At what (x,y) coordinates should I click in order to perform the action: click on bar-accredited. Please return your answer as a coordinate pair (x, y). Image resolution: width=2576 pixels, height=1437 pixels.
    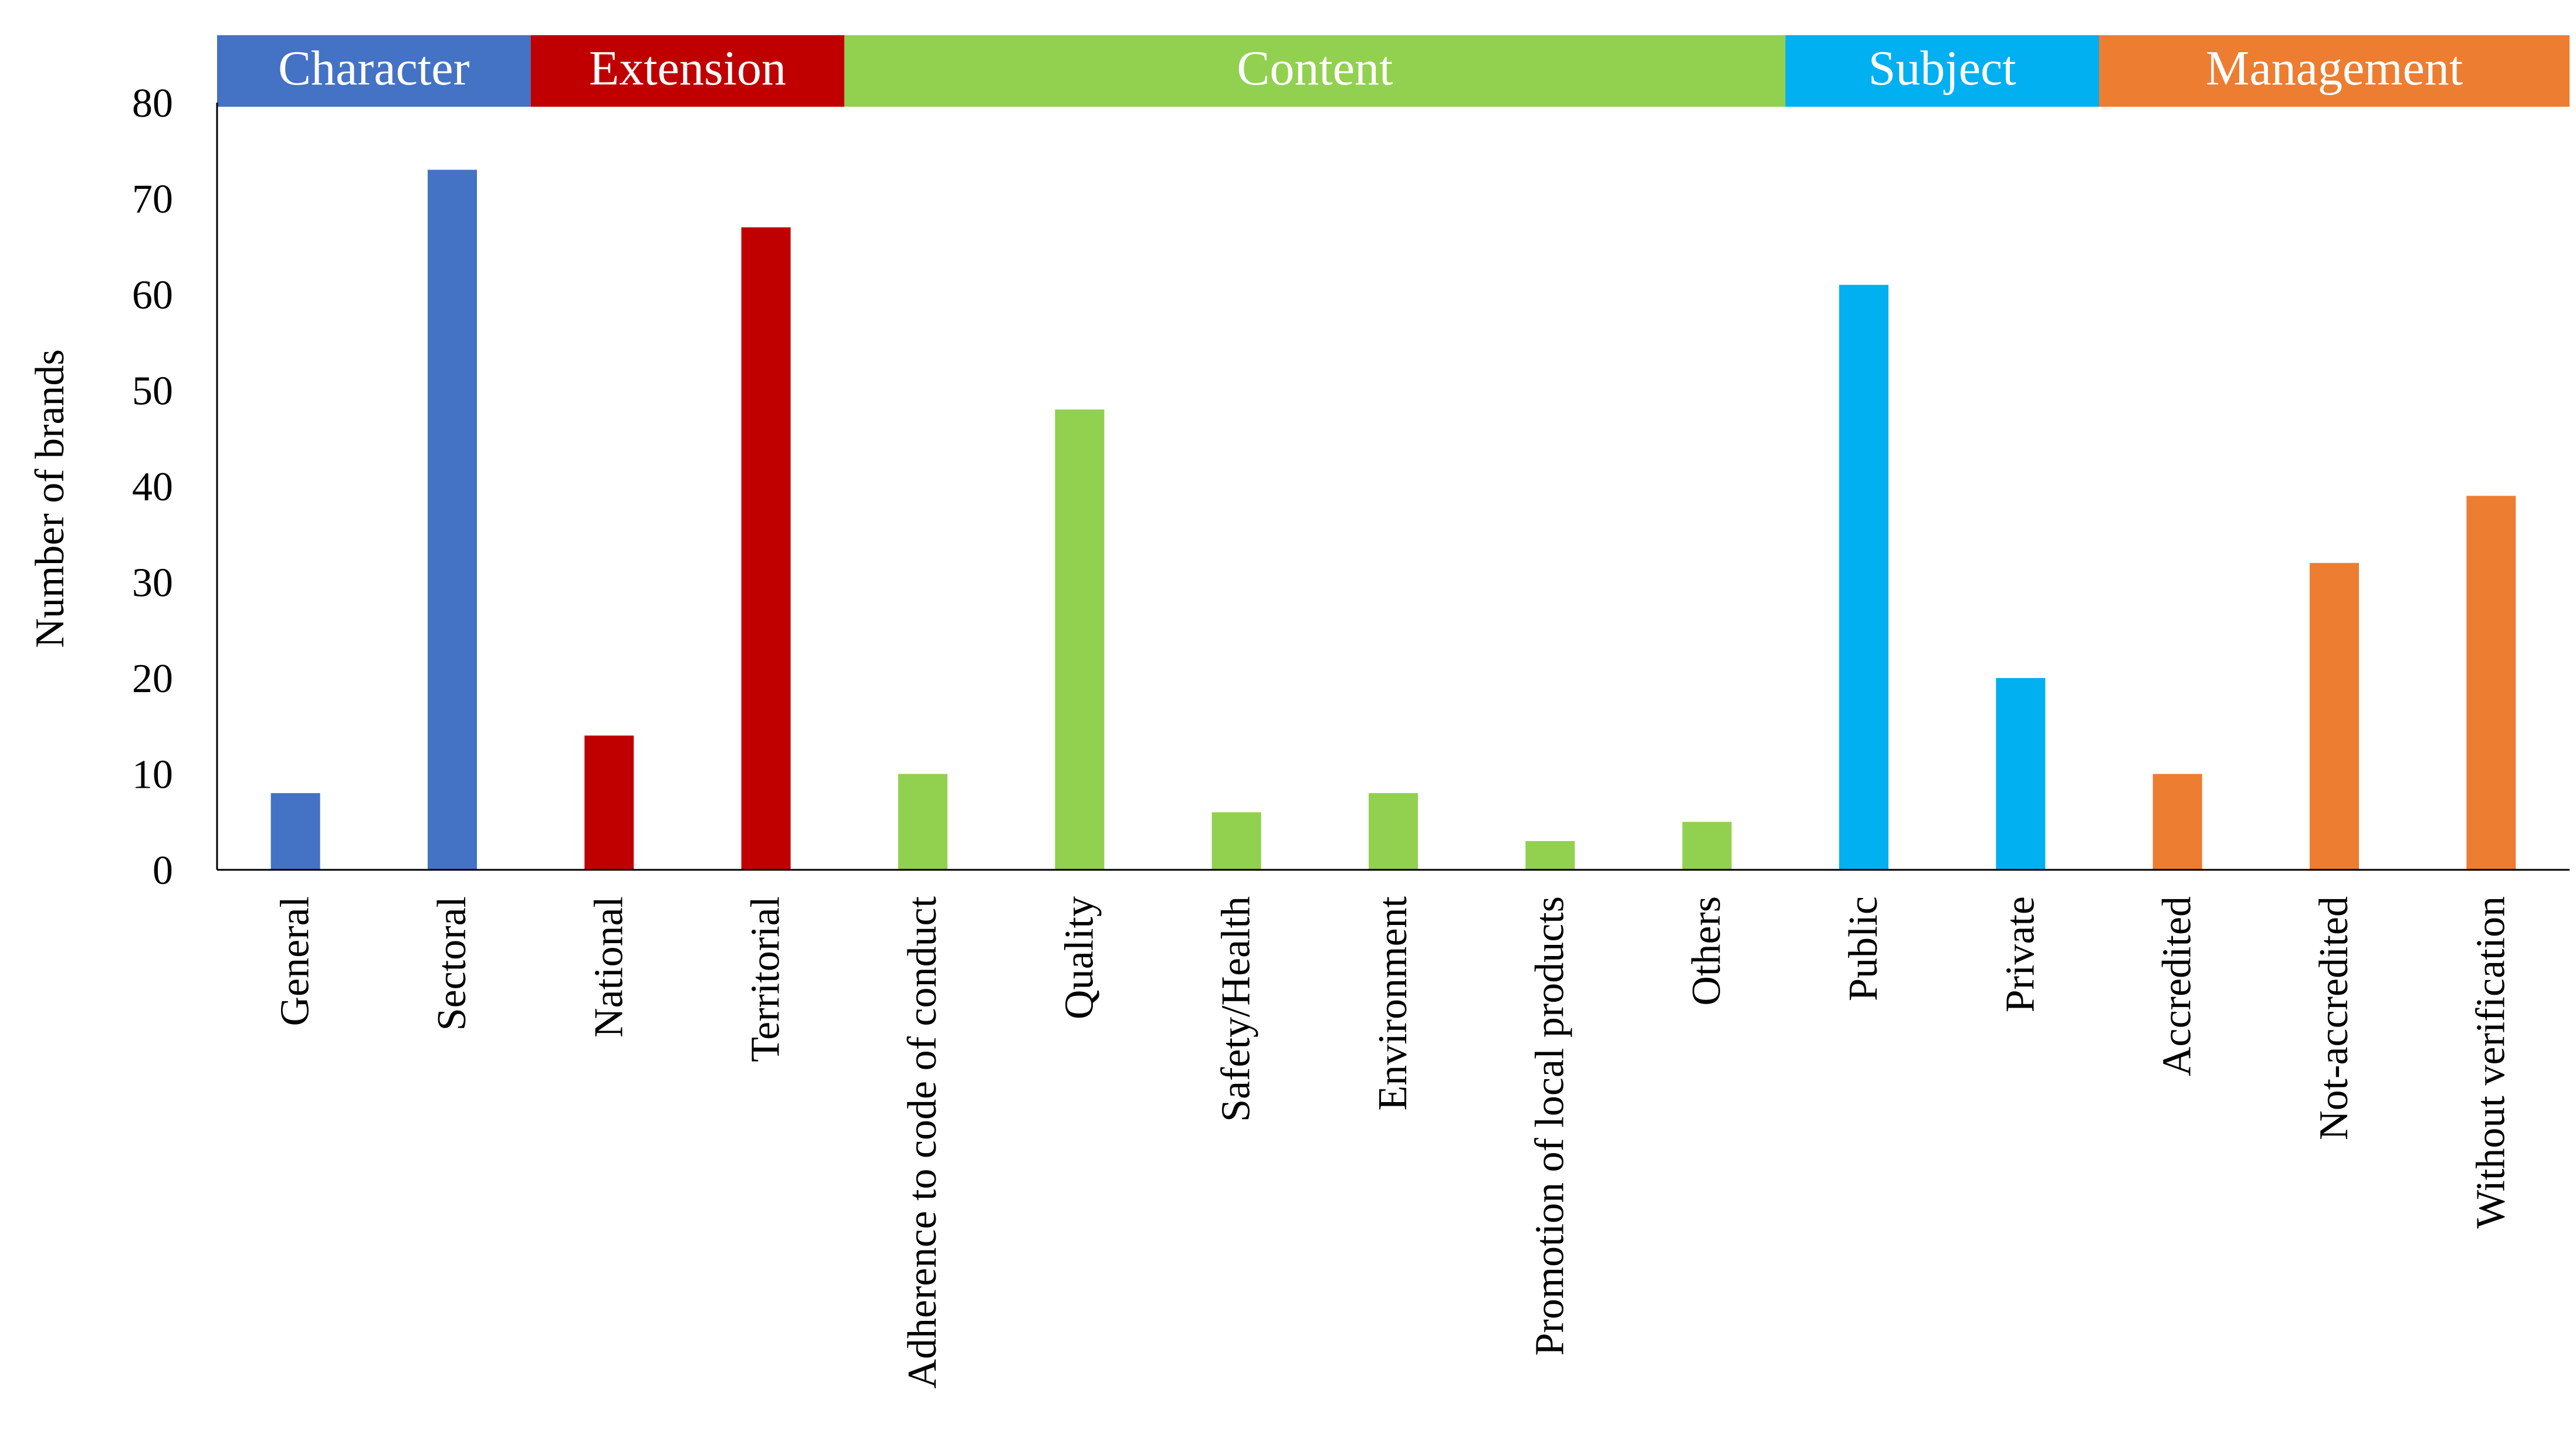
    Looking at the image, I should click on (2177, 822).